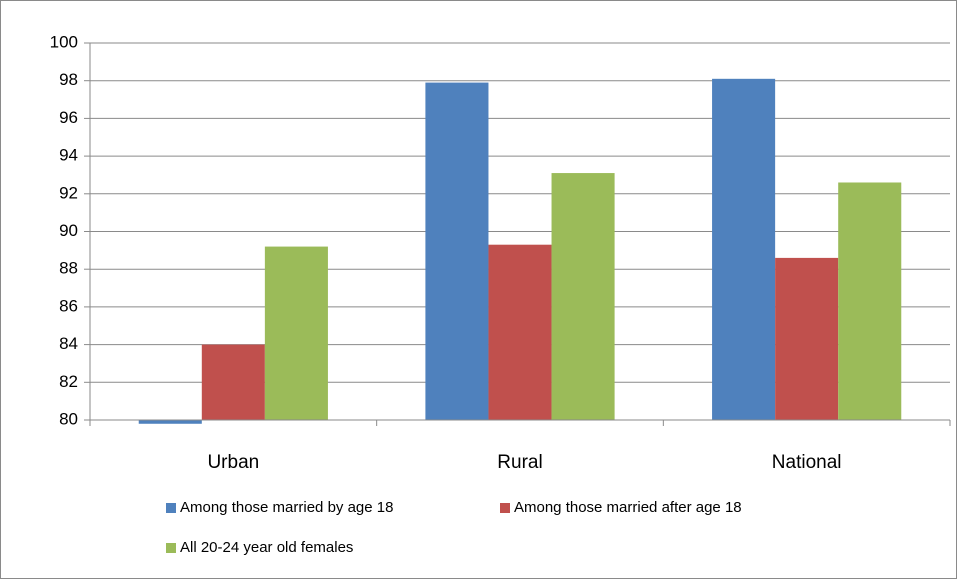 This screenshot has height=580, width=958. What do you see at coordinates (68, 79) in the screenshot?
I see `y-tick-label: 98` at bounding box center [68, 79].